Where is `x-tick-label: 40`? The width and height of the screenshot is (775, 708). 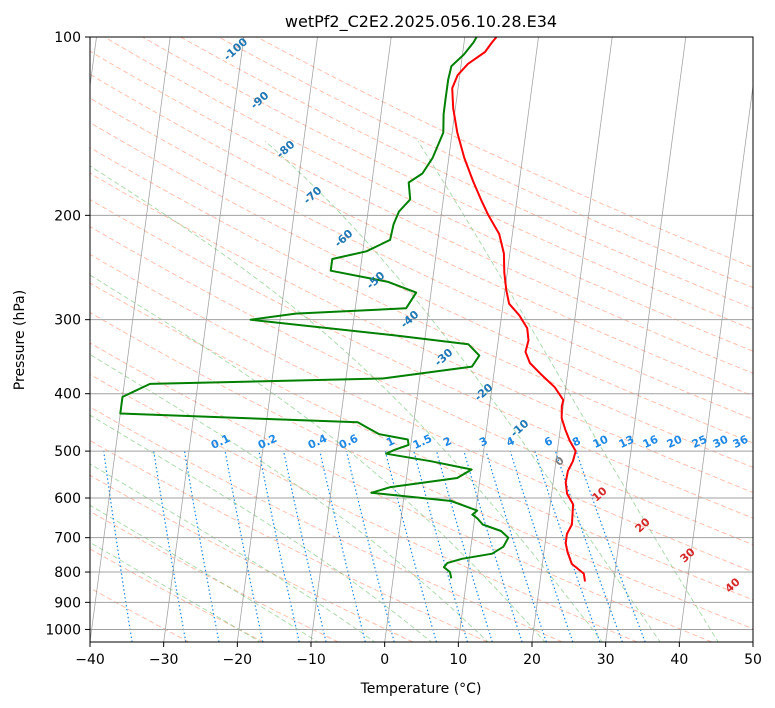 x-tick-label: 40 is located at coordinates (679, 660).